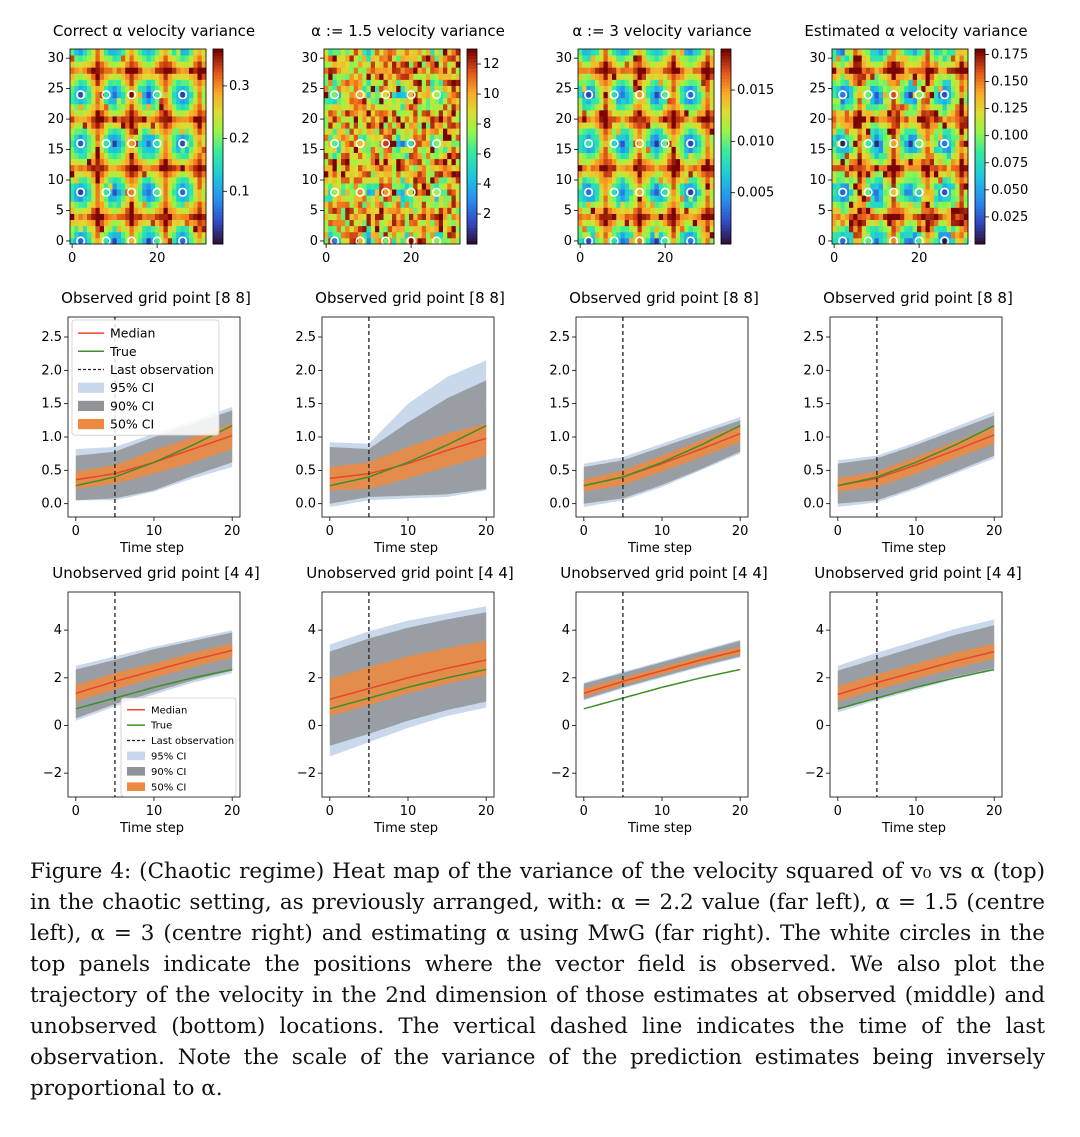  What do you see at coordinates (659, 828) in the screenshot?
I see `x-axis-label: Time step` at bounding box center [659, 828].